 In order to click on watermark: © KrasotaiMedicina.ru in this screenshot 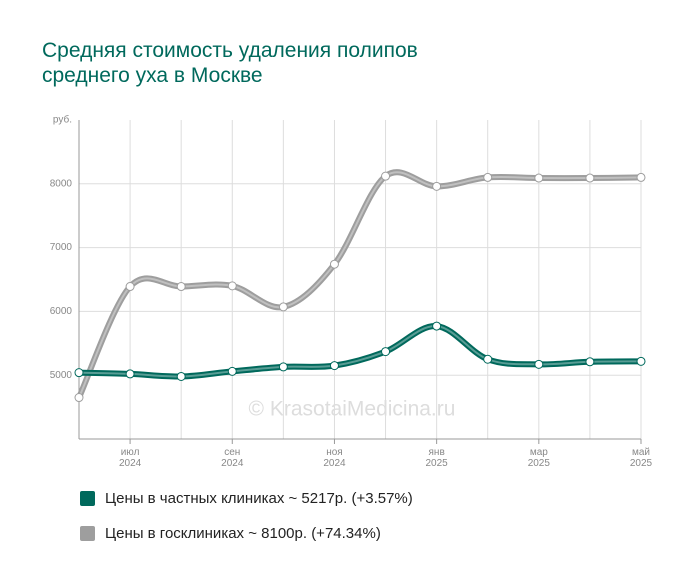, I will do `click(352, 409)`.